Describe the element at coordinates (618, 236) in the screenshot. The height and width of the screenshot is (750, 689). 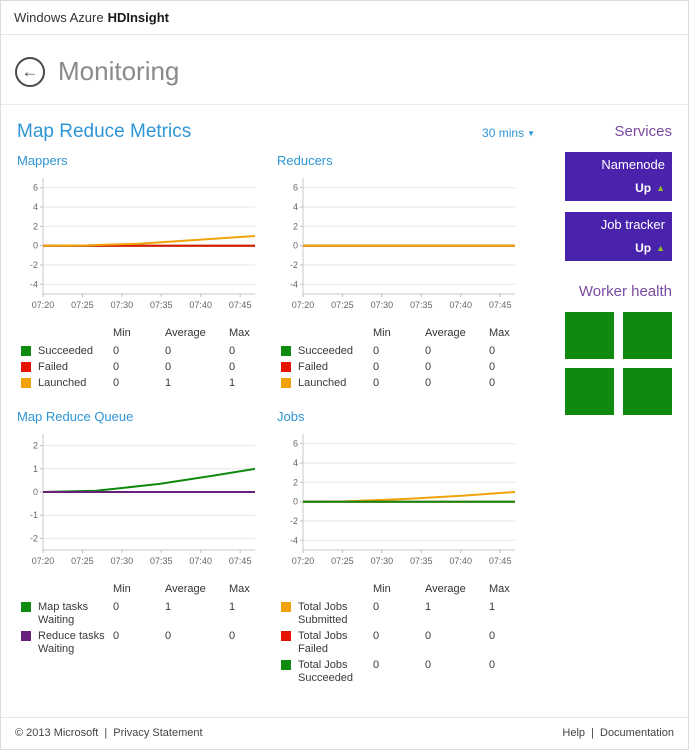
I see `service-tile-job-tracker: Job tracker Up ▲` at that location.